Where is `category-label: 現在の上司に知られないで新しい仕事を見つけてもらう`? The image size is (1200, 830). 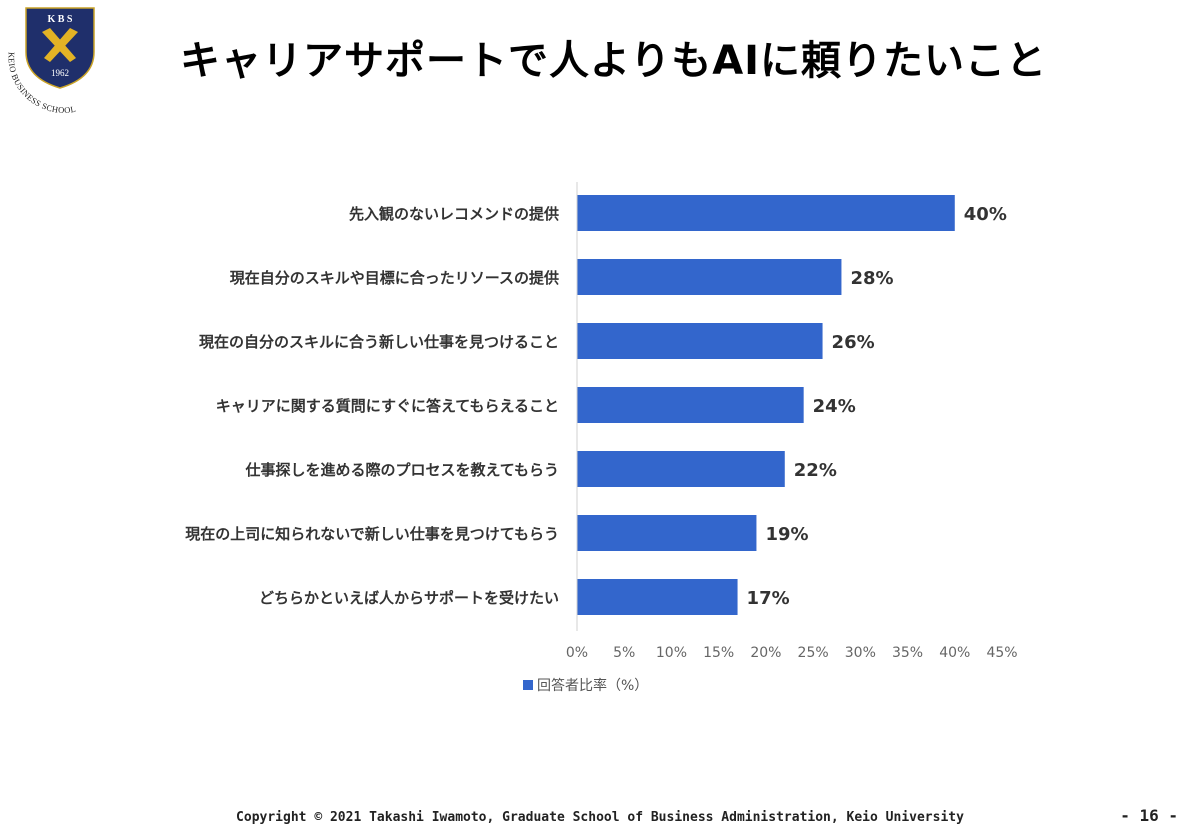 category-label: 現在の上司に知られないで新しい仕事を見つけてもらう is located at coordinates (372, 534).